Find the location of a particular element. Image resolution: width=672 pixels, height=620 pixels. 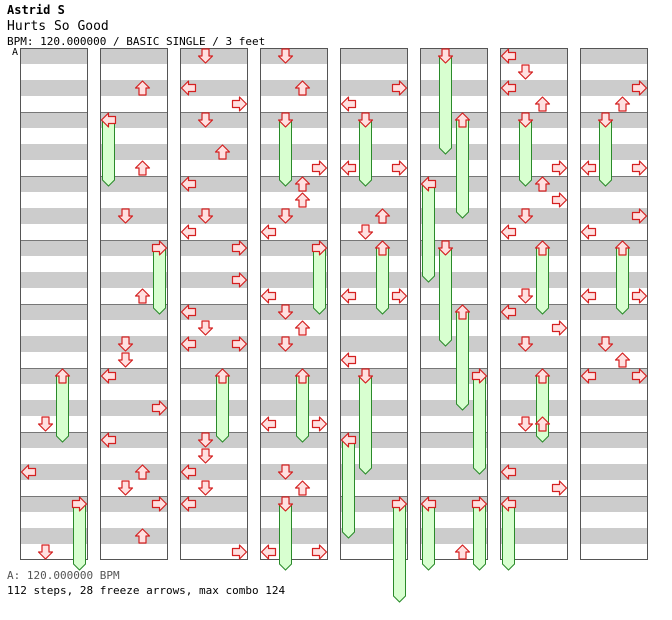

bpm-marker-label: A is located at coordinates (15, 52).